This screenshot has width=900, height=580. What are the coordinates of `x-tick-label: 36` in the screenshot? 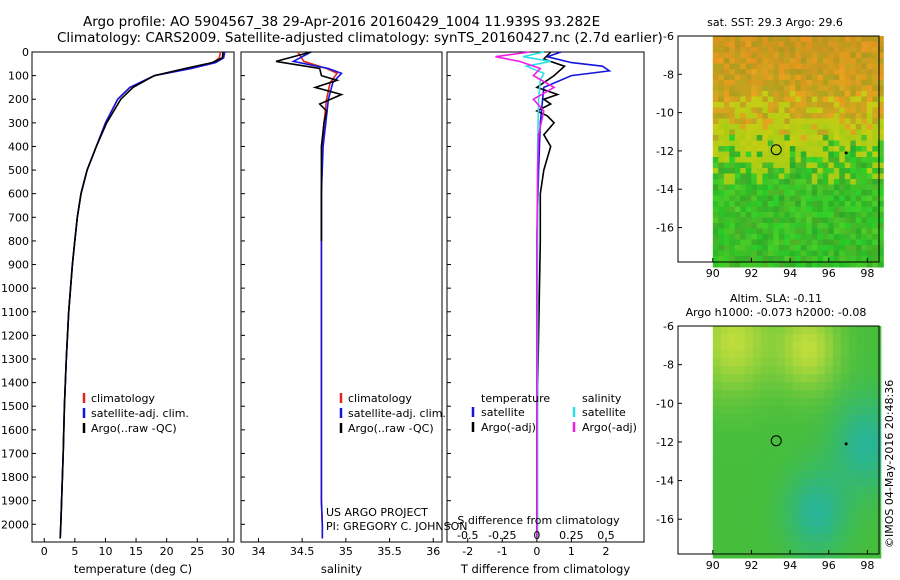 It's located at (433, 551).